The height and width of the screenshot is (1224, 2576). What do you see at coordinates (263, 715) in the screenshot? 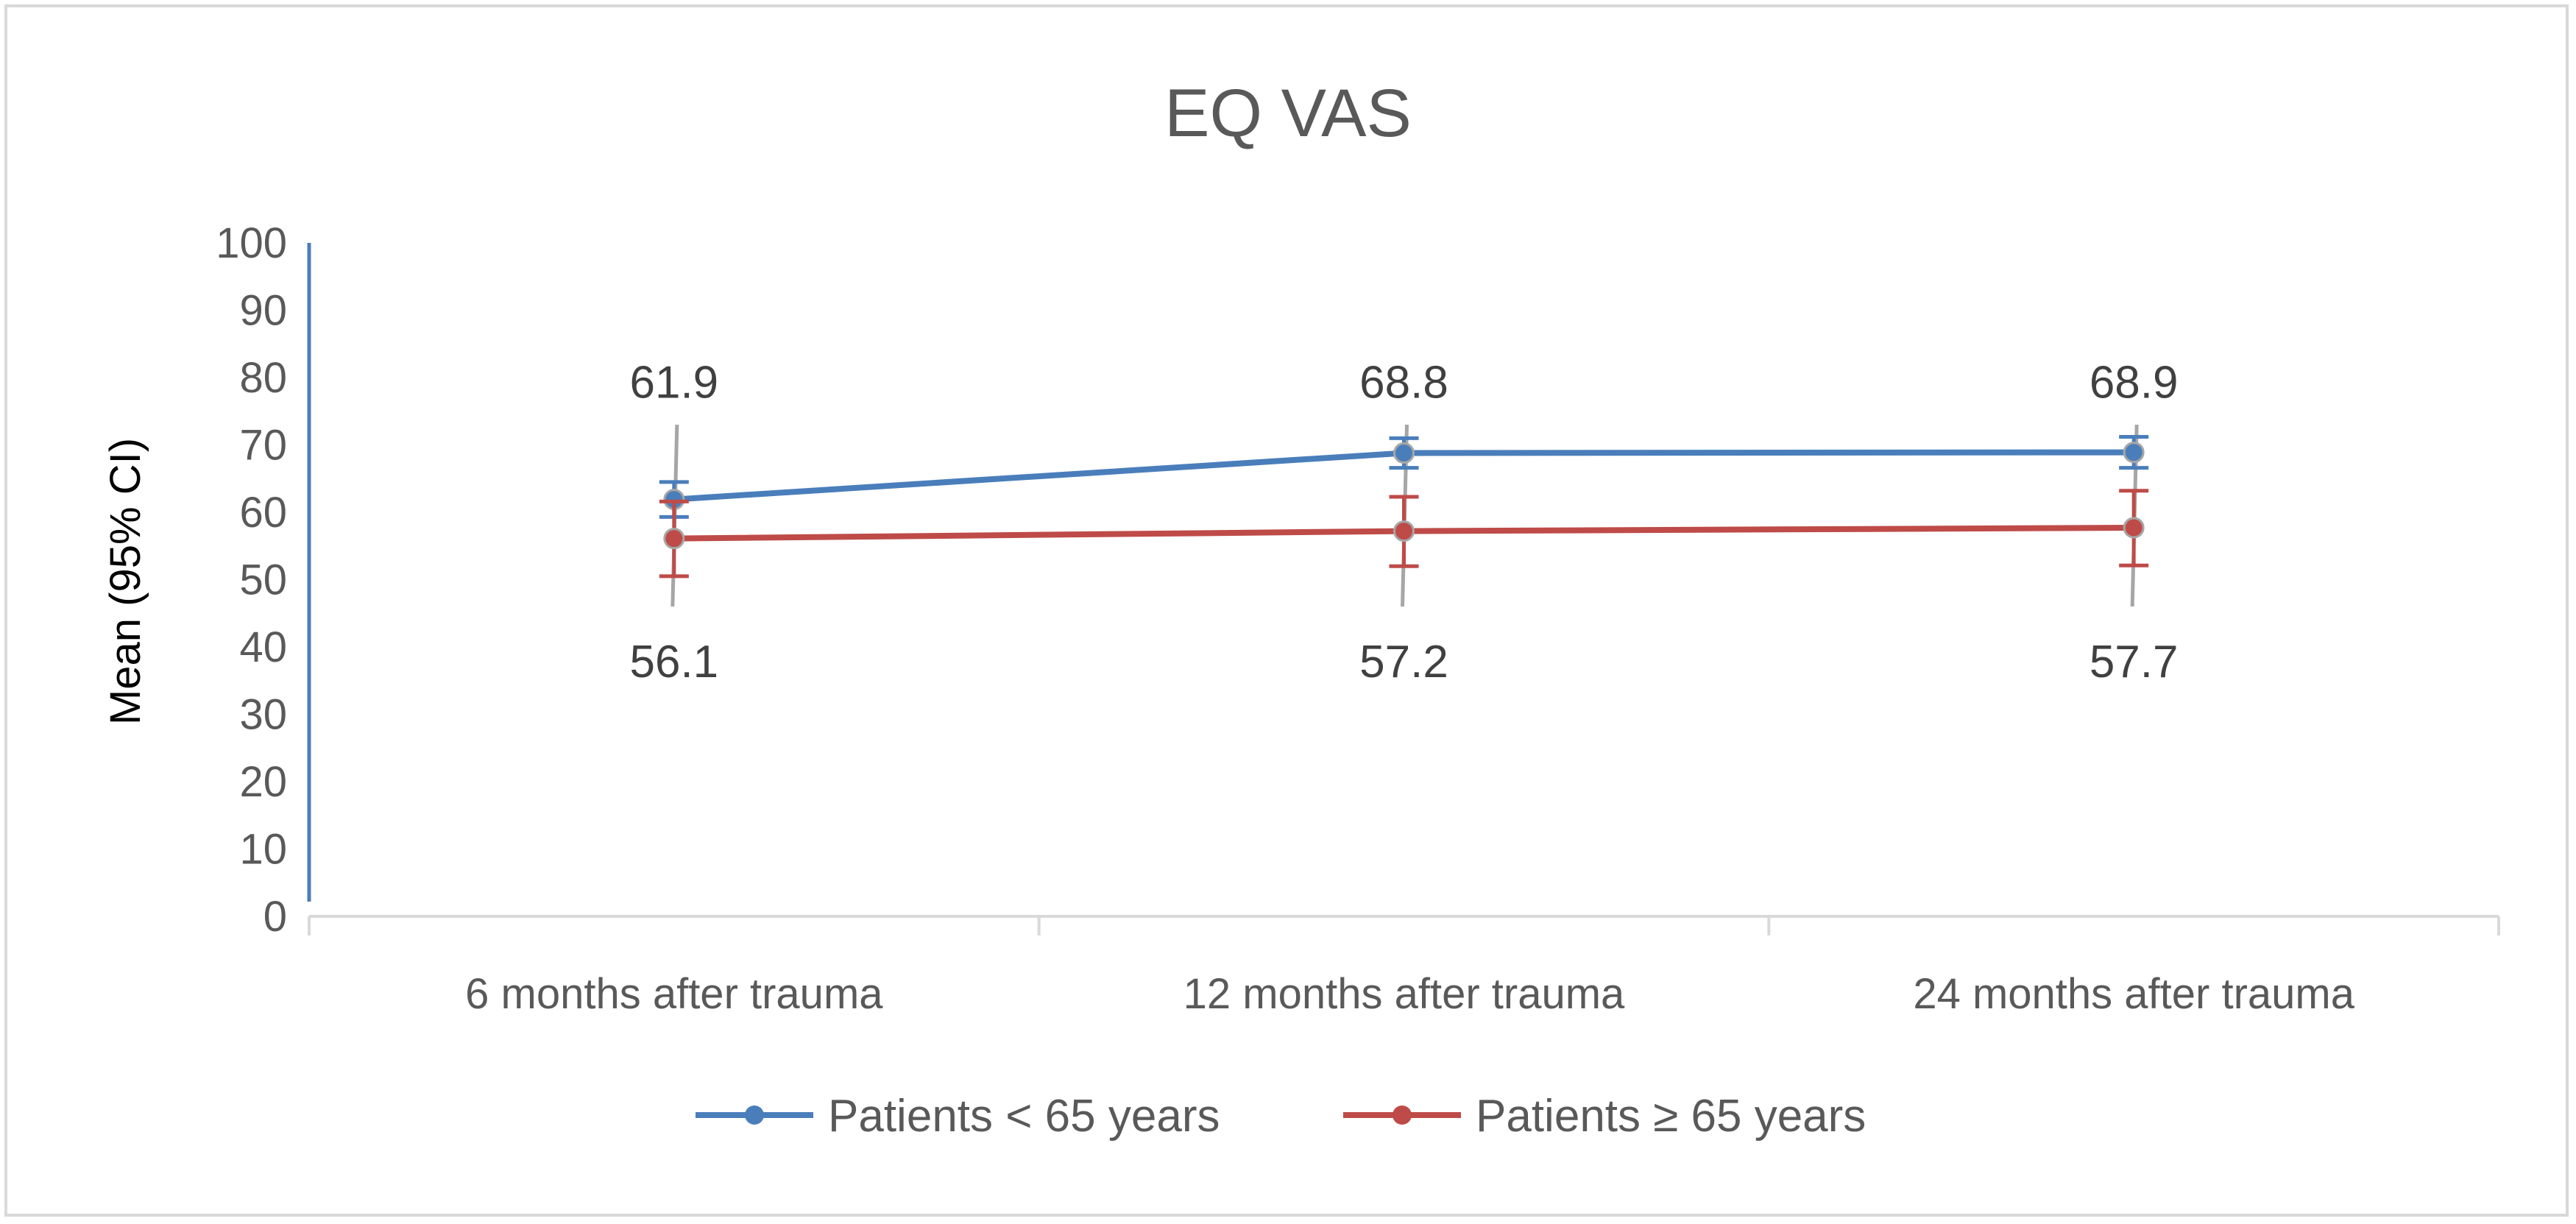
I see `y-tick-label: 30` at bounding box center [263, 715].